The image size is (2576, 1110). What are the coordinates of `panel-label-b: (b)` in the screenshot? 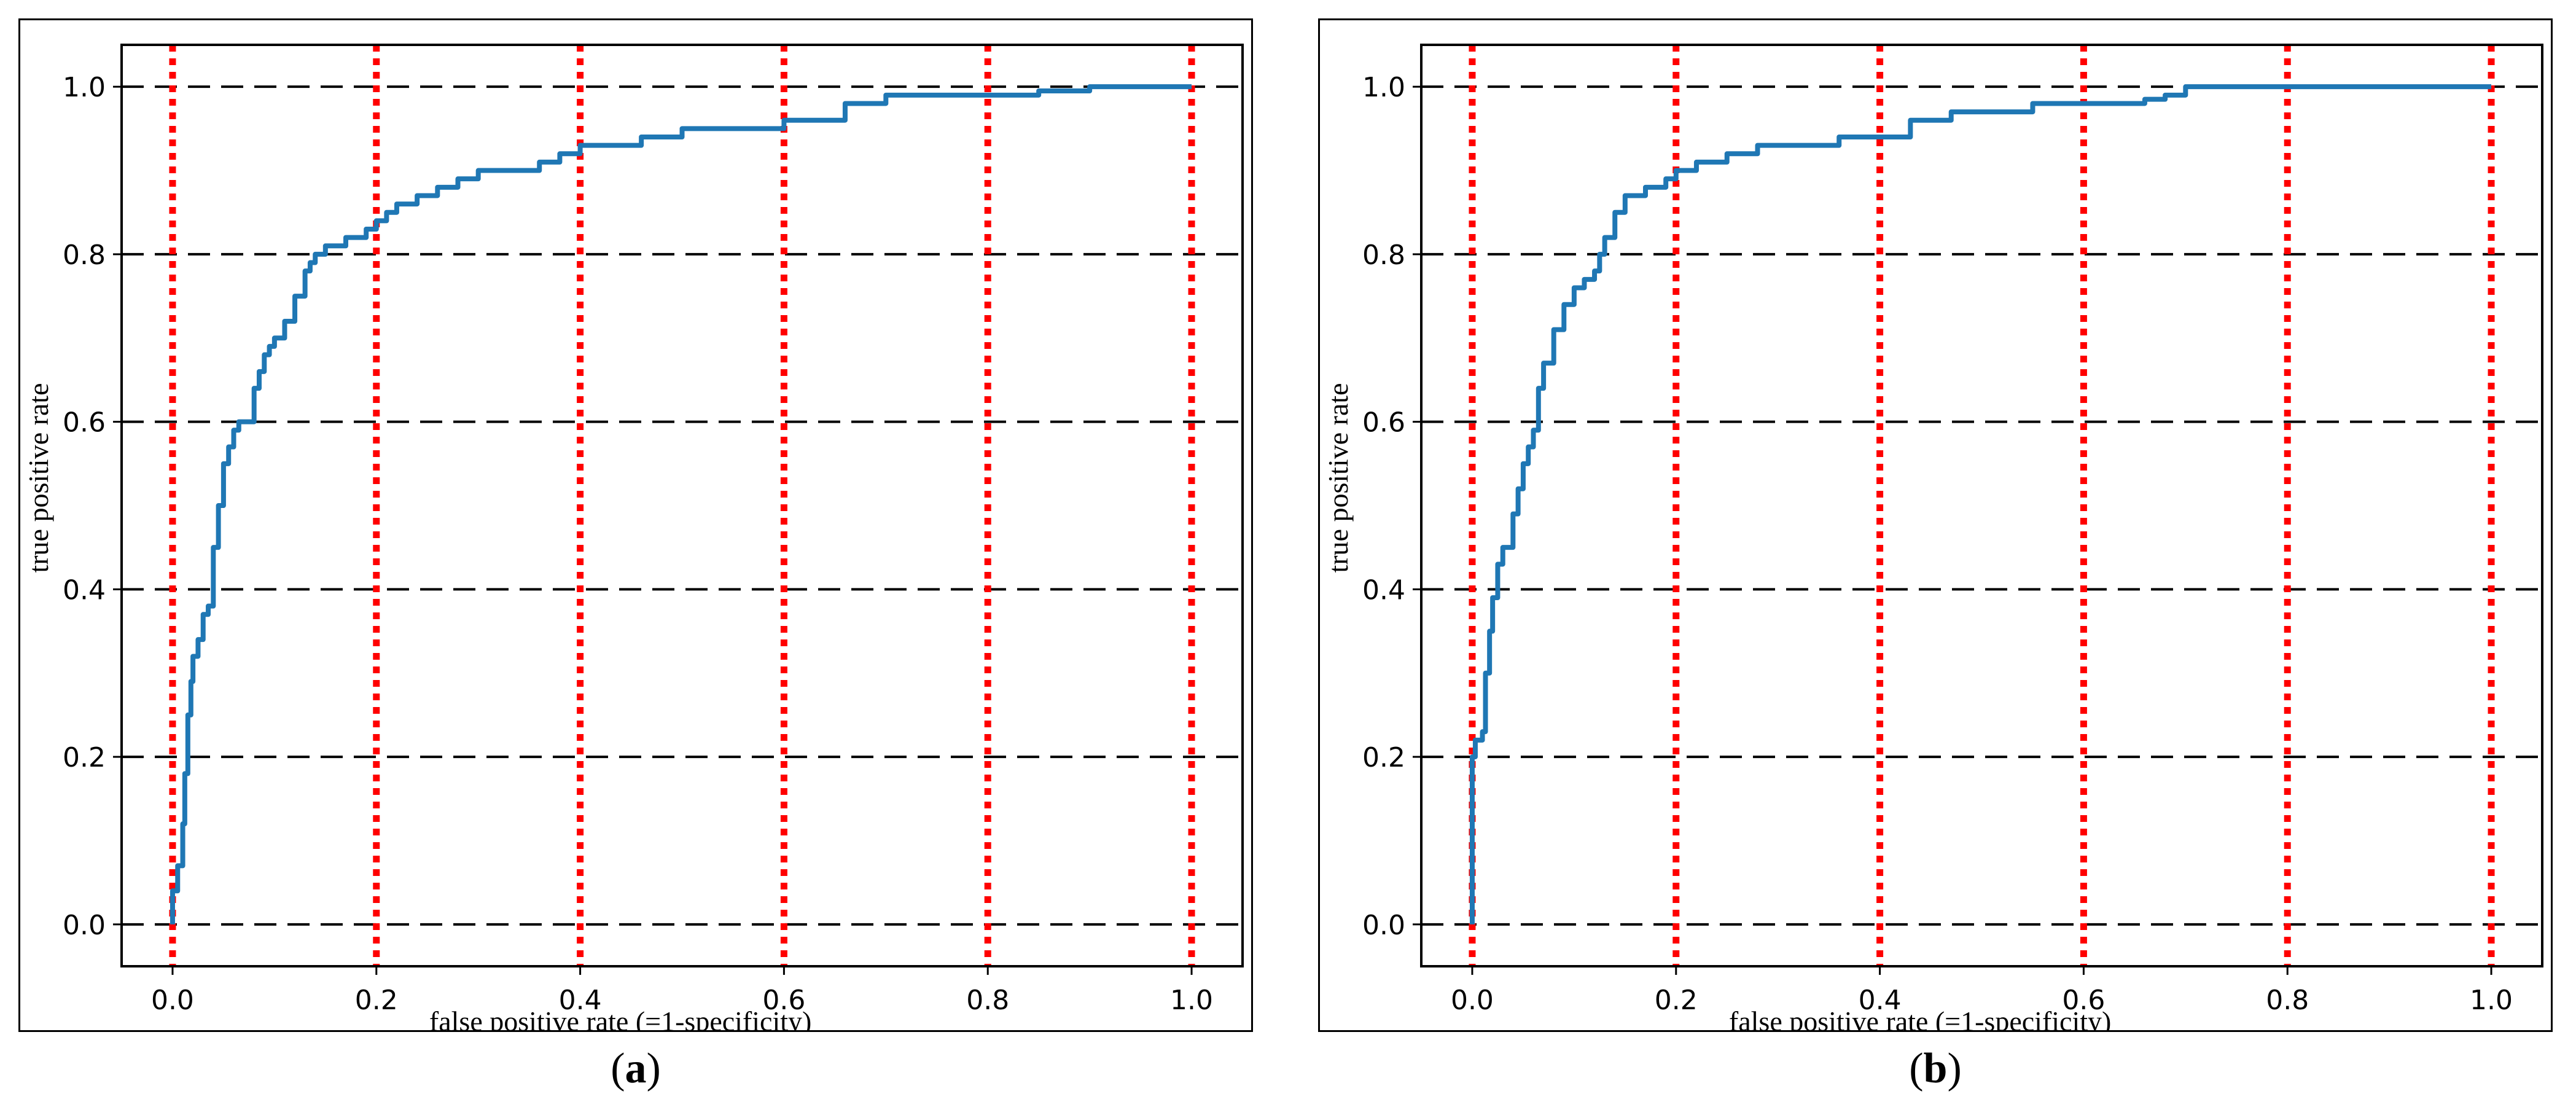 It's located at (1935, 1068).